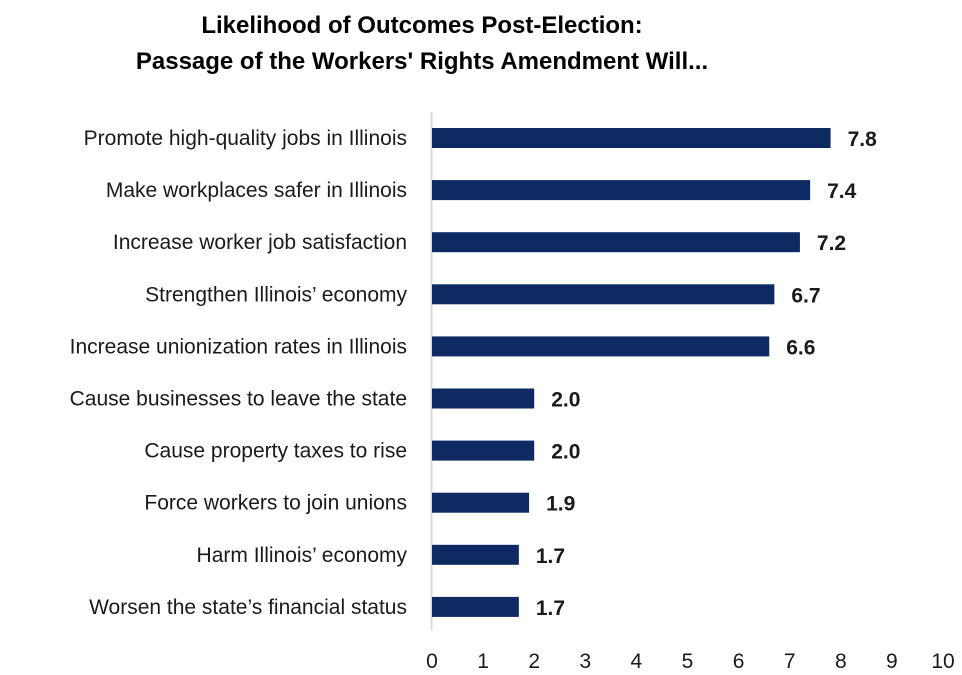  What do you see at coordinates (245, 138) in the screenshot?
I see `category-label: Promote high-quality jobs in Illinois` at bounding box center [245, 138].